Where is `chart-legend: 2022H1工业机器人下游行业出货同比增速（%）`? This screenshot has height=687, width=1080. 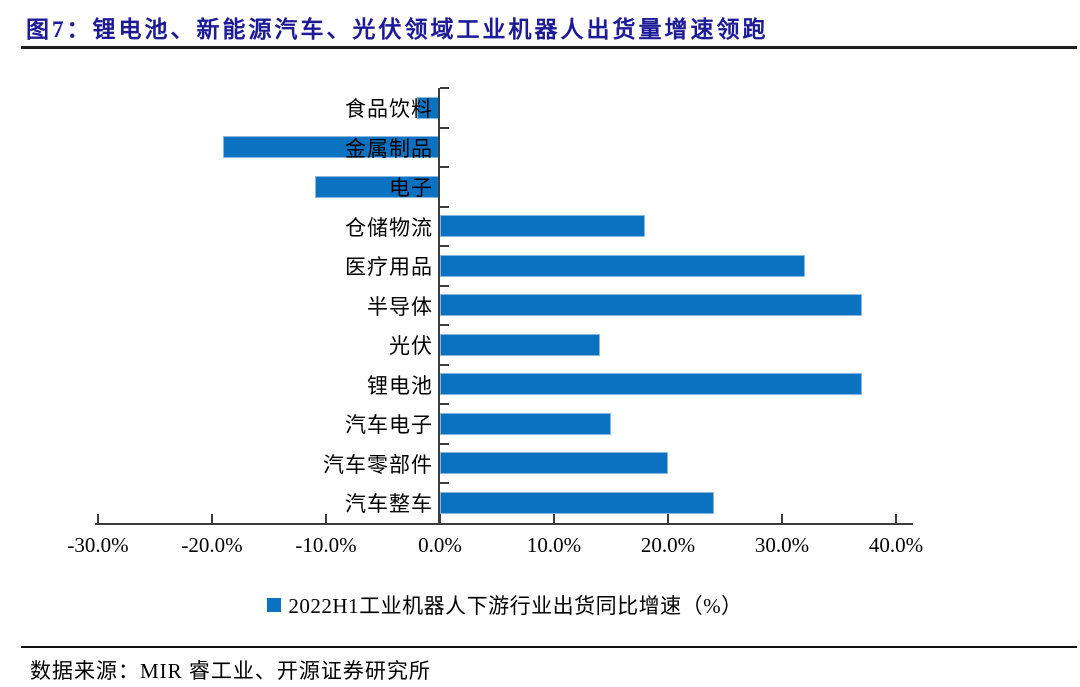 chart-legend: 2022H1工业机器人下游行业出货同比增速（%） is located at coordinates (505, 605).